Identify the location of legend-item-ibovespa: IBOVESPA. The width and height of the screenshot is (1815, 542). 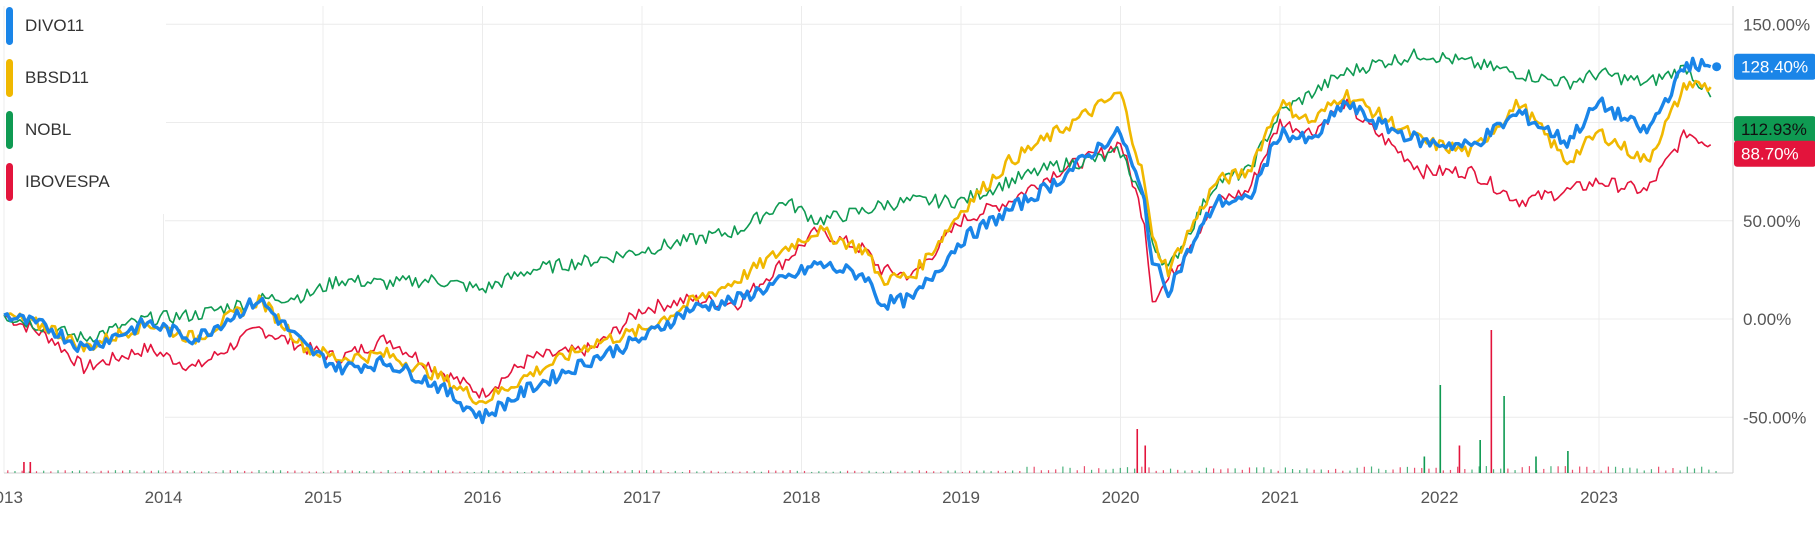
(86, 182).